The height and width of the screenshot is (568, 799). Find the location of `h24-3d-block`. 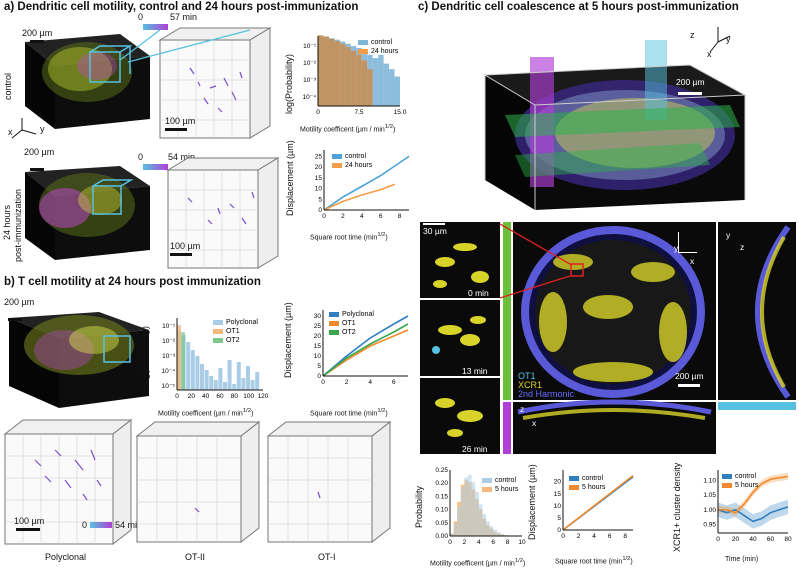

h24-3d-block is located at coordinates (80, 207).